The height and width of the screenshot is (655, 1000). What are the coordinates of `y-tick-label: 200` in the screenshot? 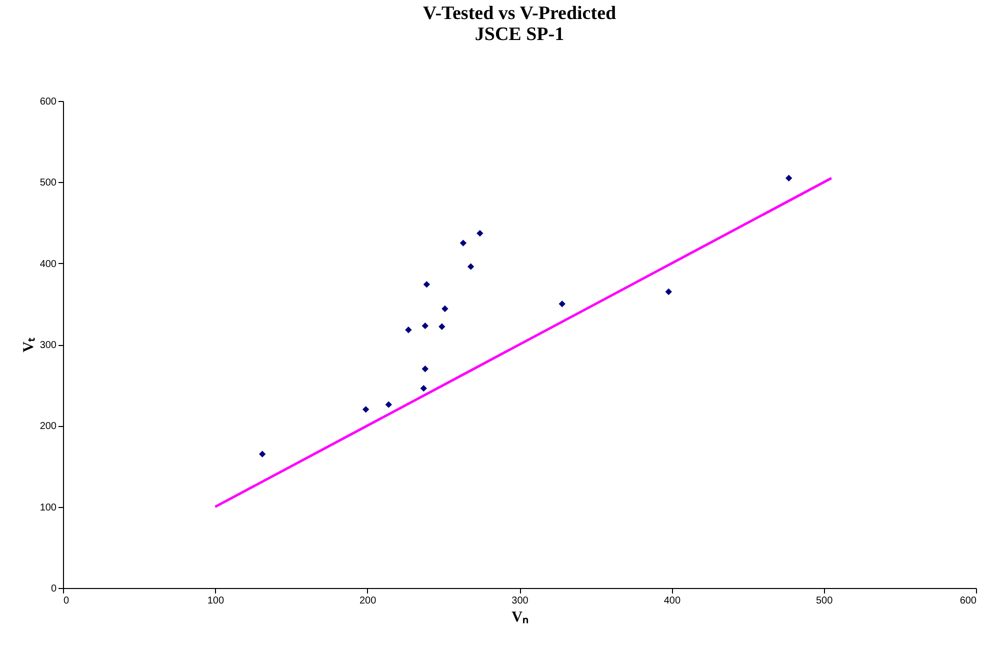 It's located at (48, 426).